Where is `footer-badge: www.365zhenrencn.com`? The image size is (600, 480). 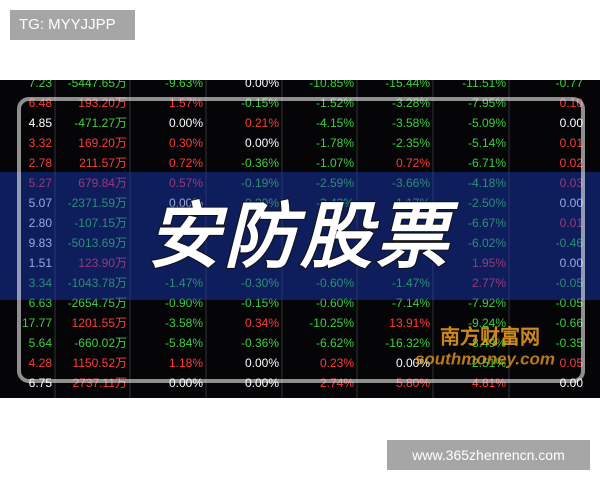 footer-badge: www.365zhenrencn.com is located at coordinates (488, 455).